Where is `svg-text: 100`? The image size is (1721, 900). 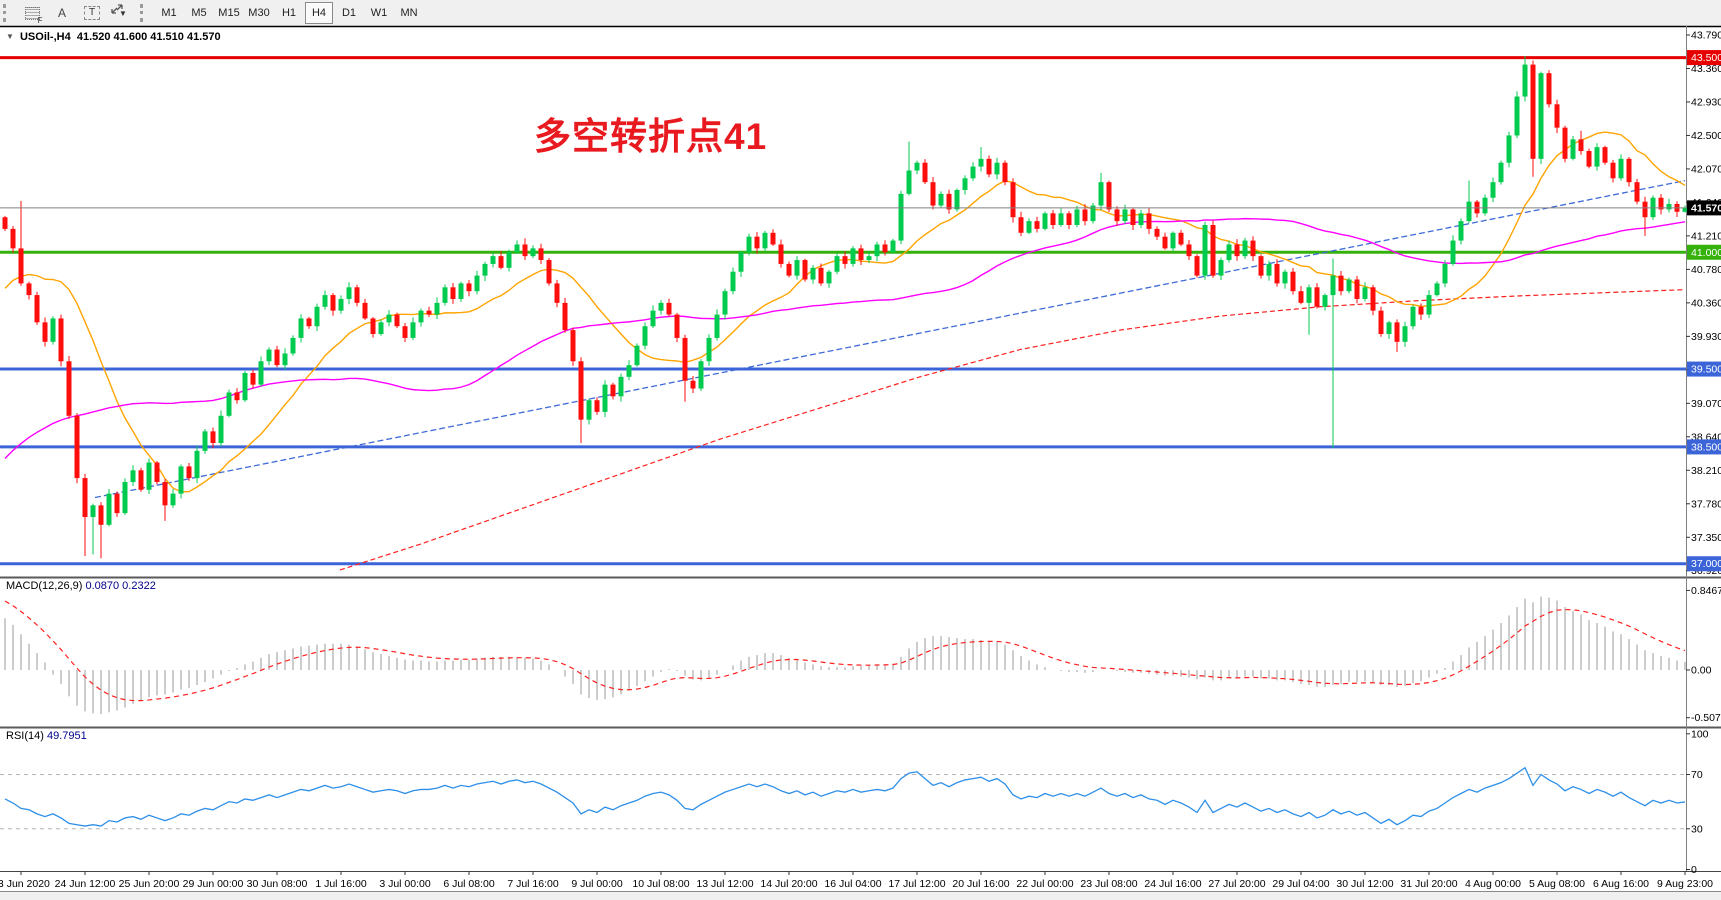 svg-text: 100 is located at coordinates (1700, 734).